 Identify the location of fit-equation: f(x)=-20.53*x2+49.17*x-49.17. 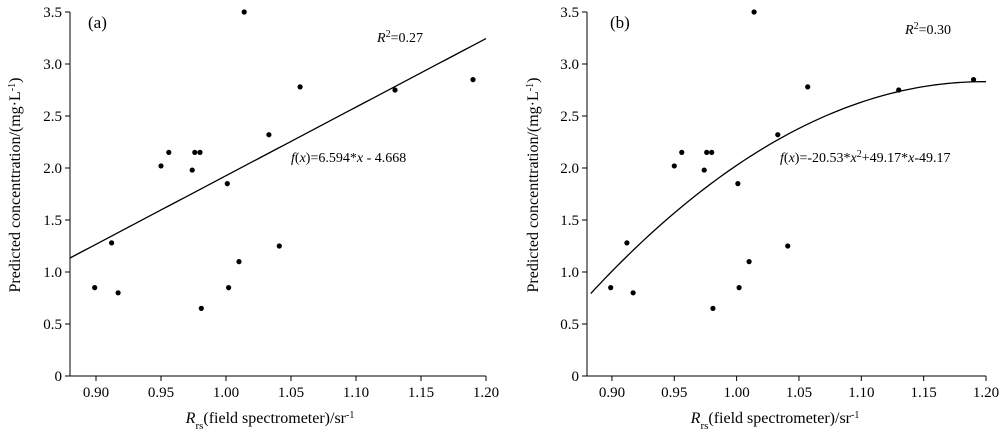
(865, 158).